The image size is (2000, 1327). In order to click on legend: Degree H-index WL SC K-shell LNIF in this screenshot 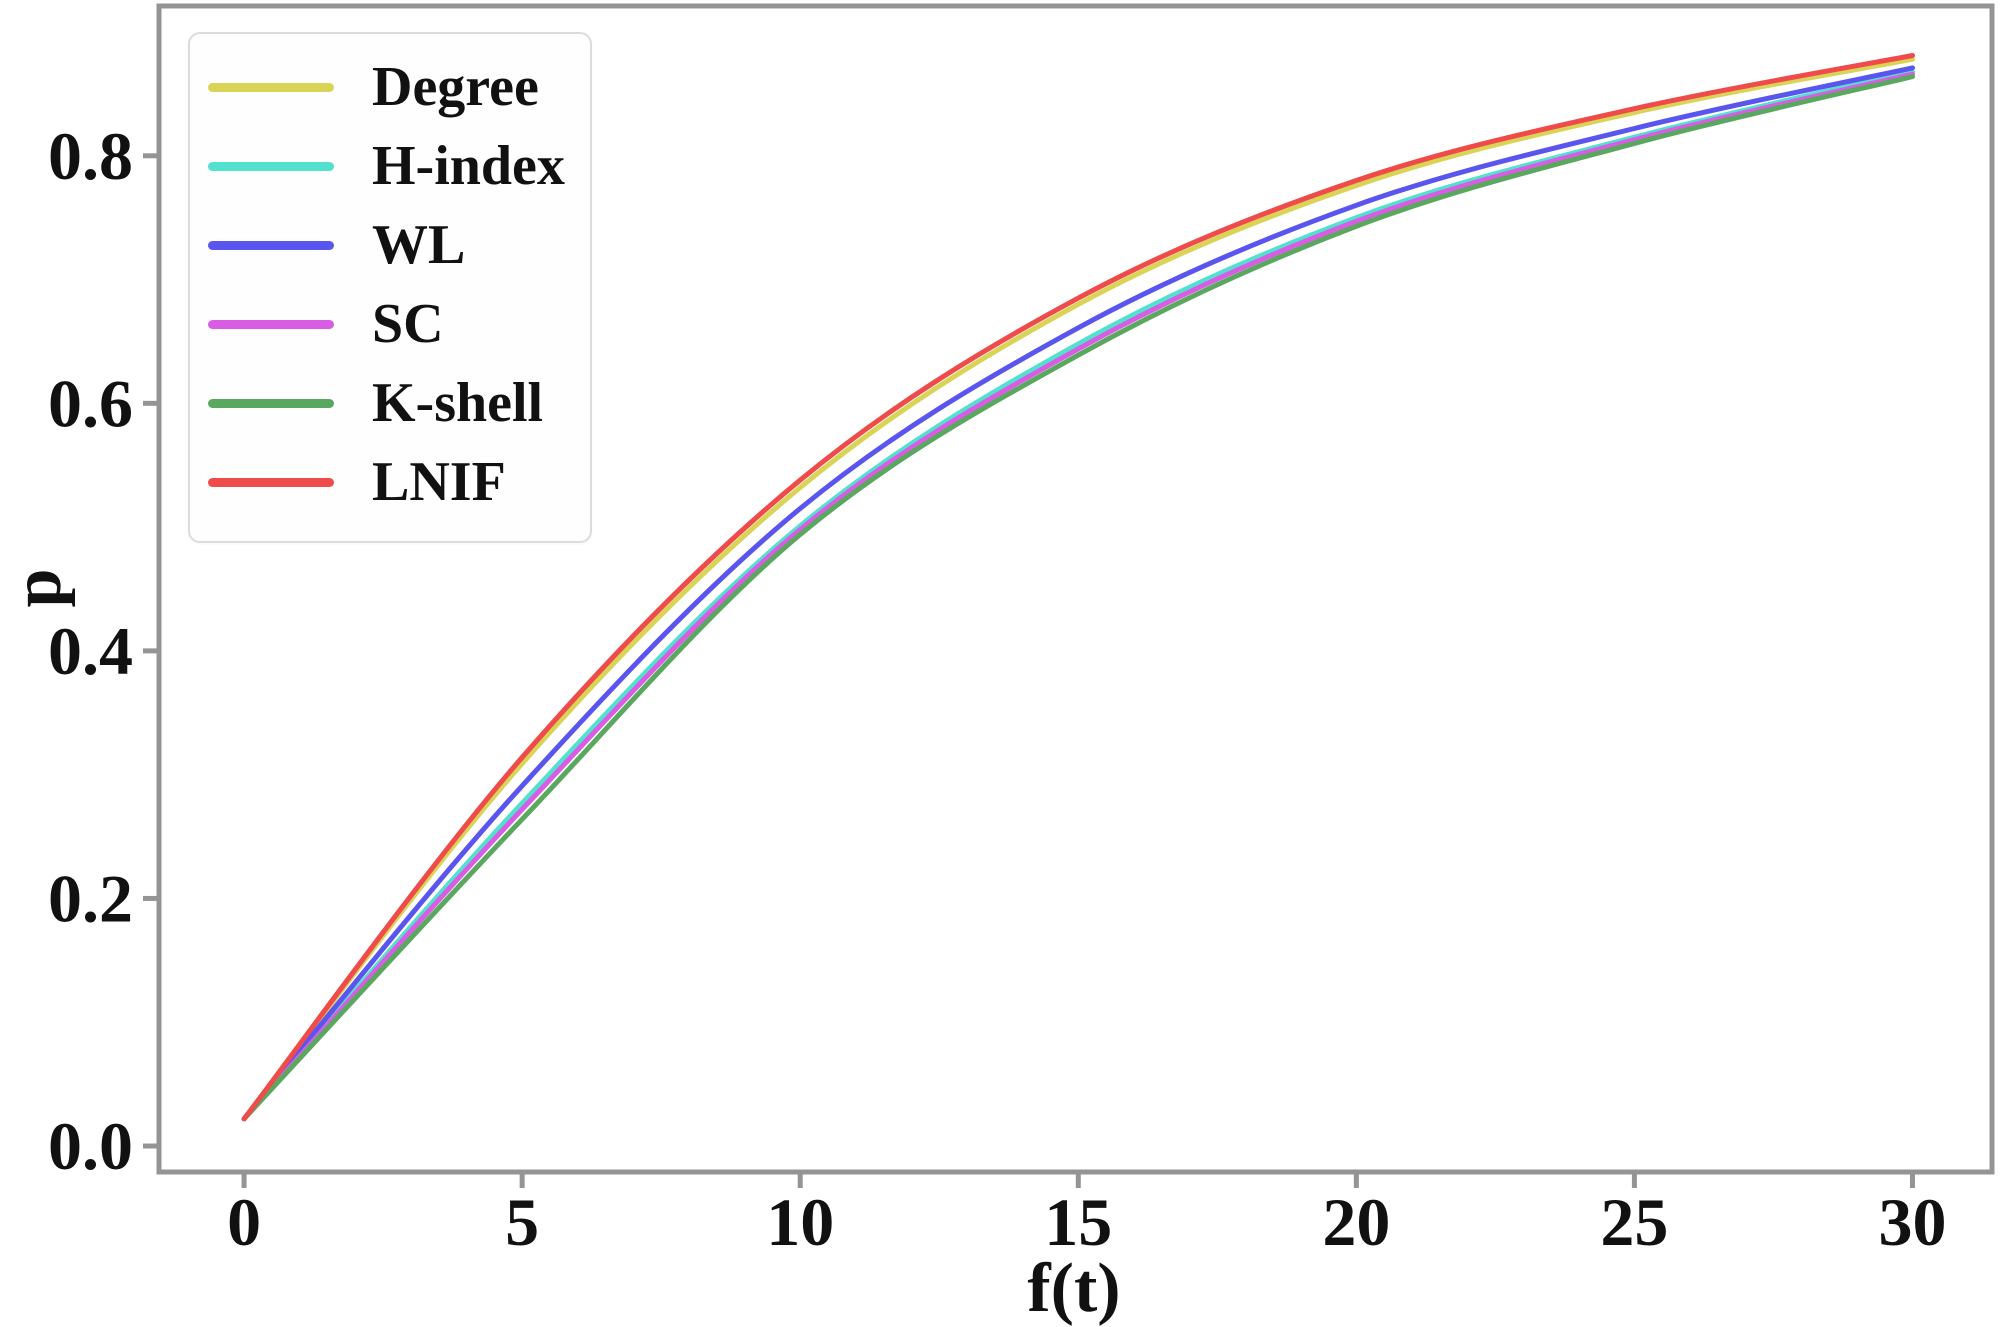, I will do `click(390, 287)`.